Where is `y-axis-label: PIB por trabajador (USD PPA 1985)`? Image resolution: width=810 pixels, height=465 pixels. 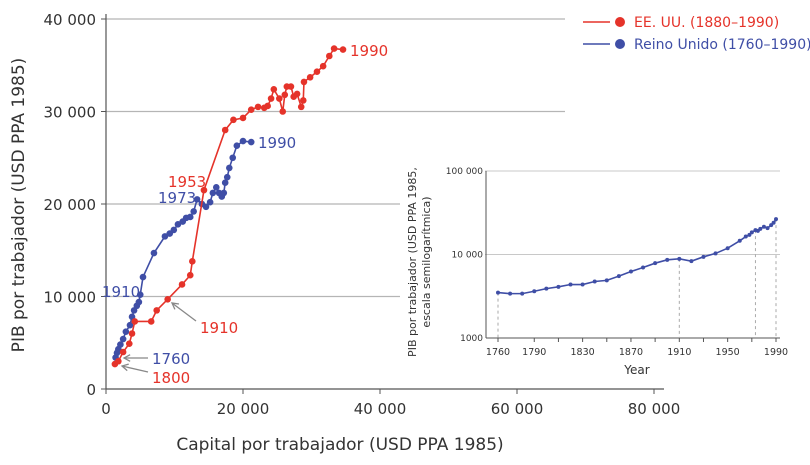 y-axis-label: PIB por trabajador (USD PPA 1985) is located at coordinates (19, 205).